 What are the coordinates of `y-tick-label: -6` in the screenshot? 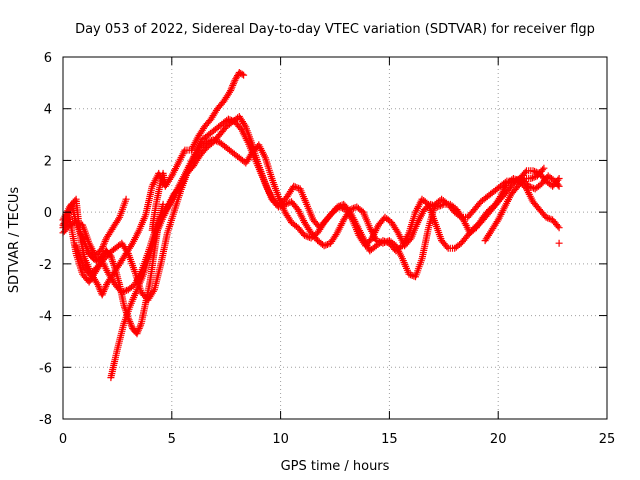 It's located at (45, 368).